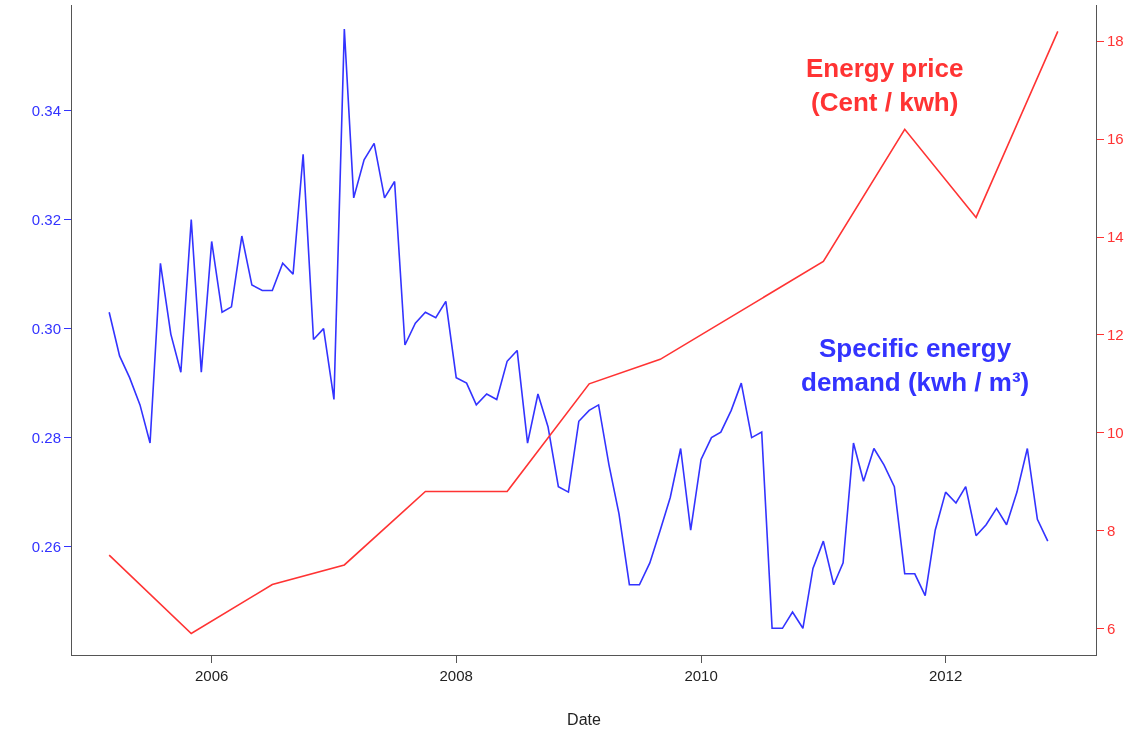 Image resolution: width=1143 pixels, height=747 pixels. I want to click on y2-tick-label: 10, so click(1115, 433).